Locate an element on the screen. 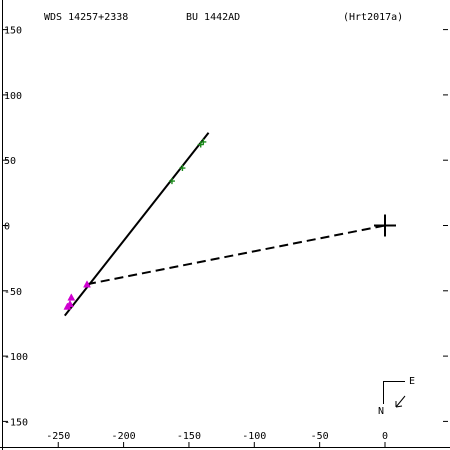 Image resolution: width=450 pixels, height=450 pixels. y-tick-label: -150 is located at coordinates (16, 422).